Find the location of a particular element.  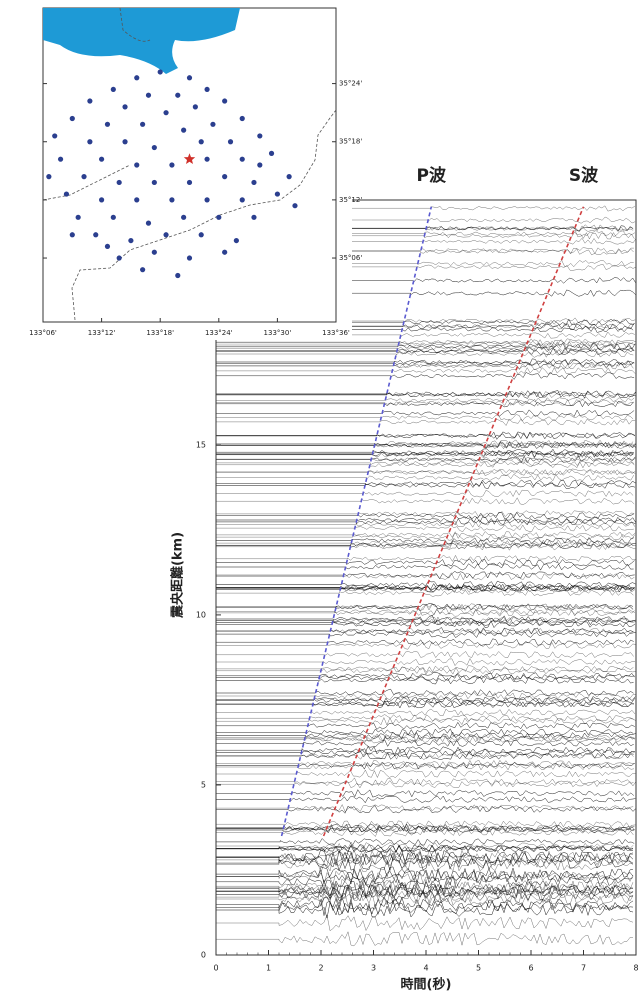

map-x-tick-label: 133°24' is located at coordinates (219, 333).